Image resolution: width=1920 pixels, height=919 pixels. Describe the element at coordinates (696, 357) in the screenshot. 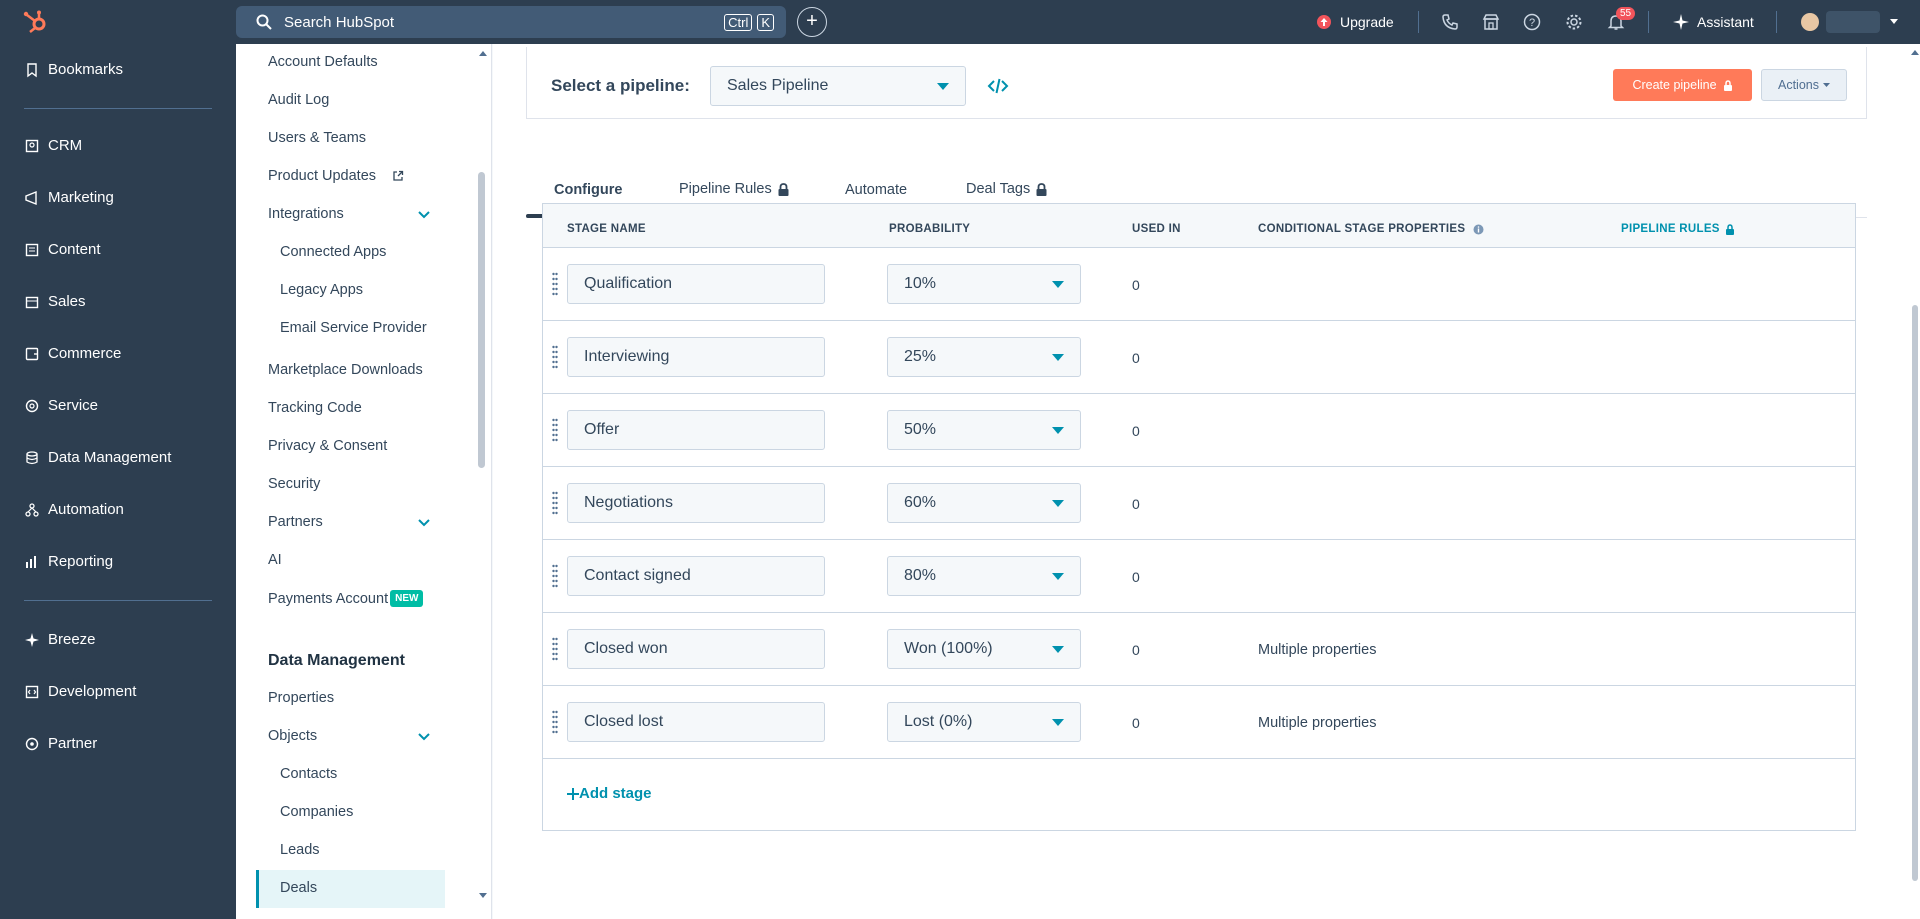

I see `stage-name-input: Interviewing` at that location.